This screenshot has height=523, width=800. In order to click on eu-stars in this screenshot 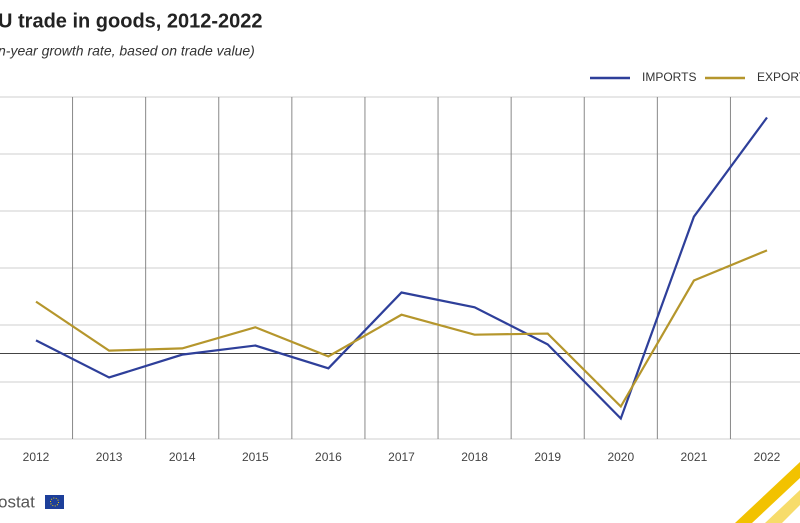, I will do `click(54, 502)`.